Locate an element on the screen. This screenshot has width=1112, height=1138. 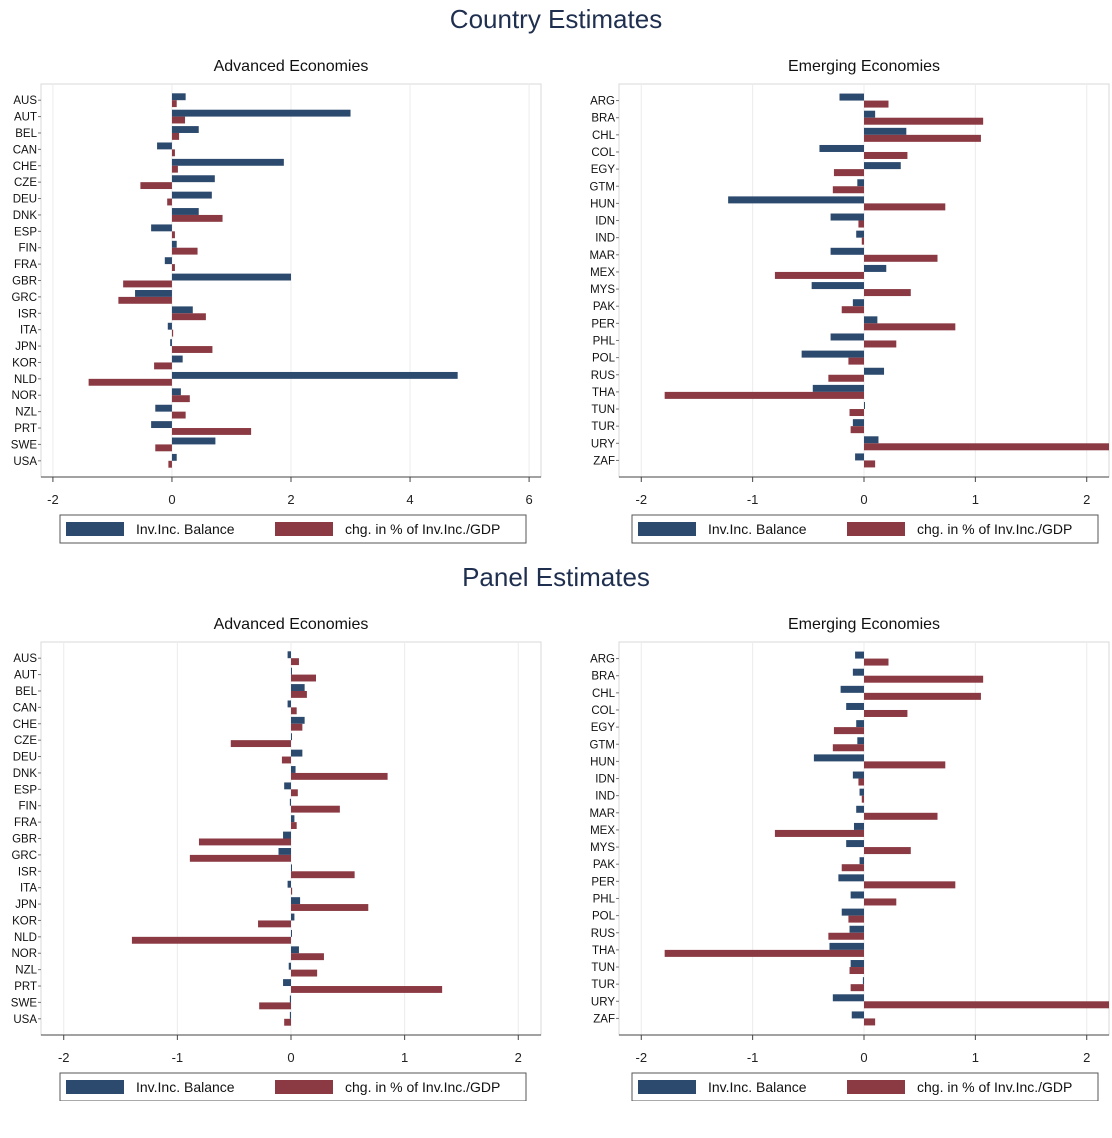
y-tick-label: TUR is located at coordinates (603, 427).